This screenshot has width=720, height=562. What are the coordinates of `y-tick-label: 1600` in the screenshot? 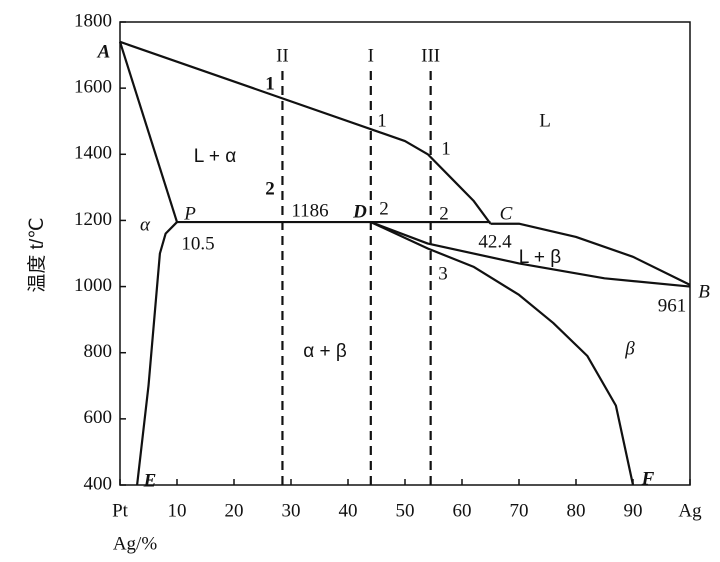 It's located at (93, 87).